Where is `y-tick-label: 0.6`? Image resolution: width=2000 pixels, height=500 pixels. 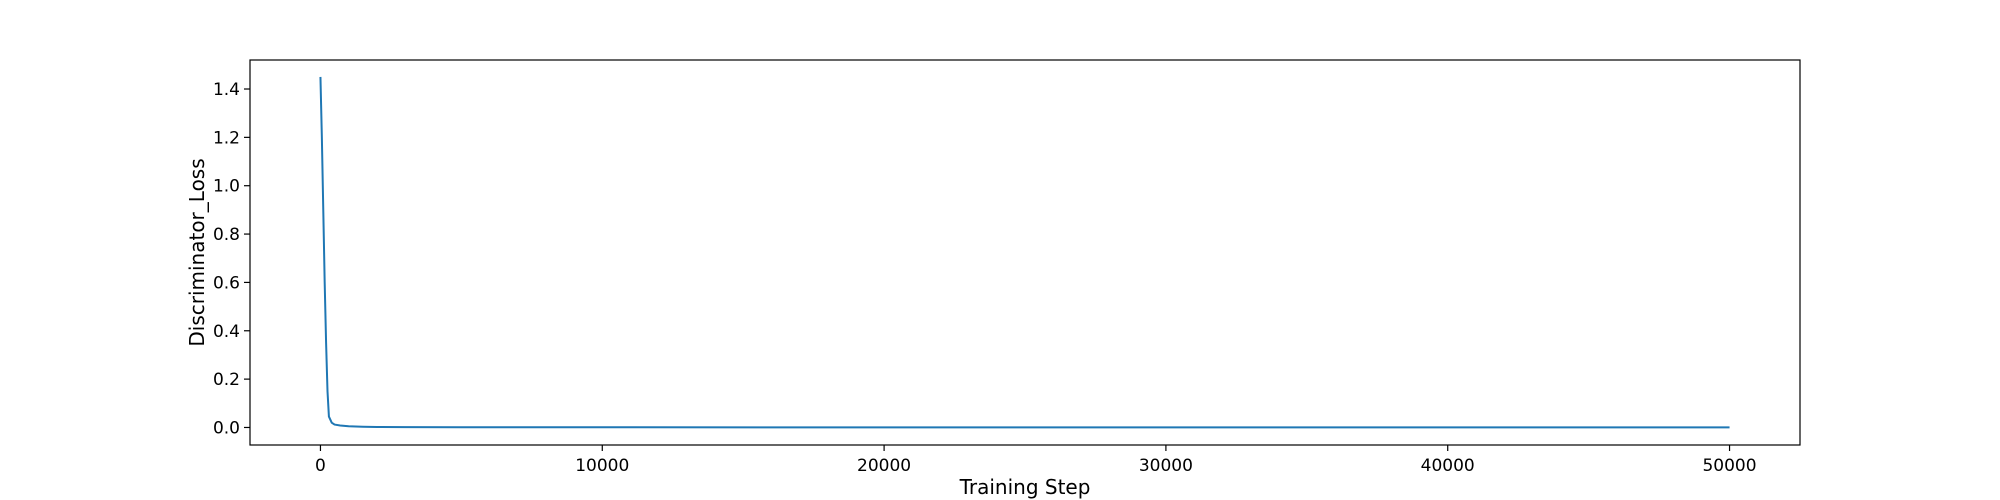 y-tick-label: 0.6 is located at coordinates (226, 283).